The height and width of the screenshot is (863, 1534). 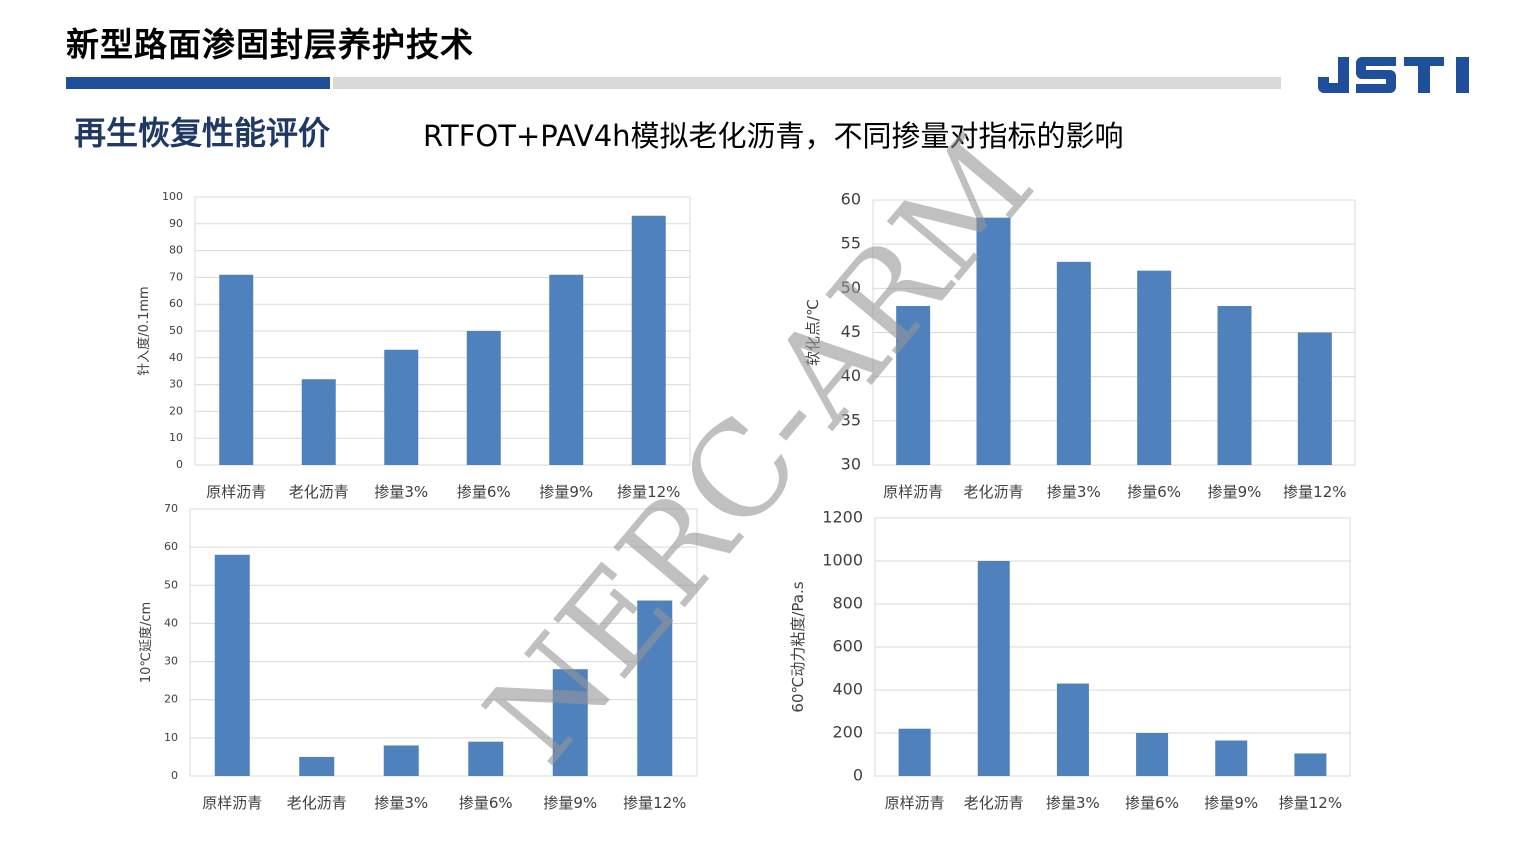 I want to click on y-tick-label: 80, so click(x=176, y=250).